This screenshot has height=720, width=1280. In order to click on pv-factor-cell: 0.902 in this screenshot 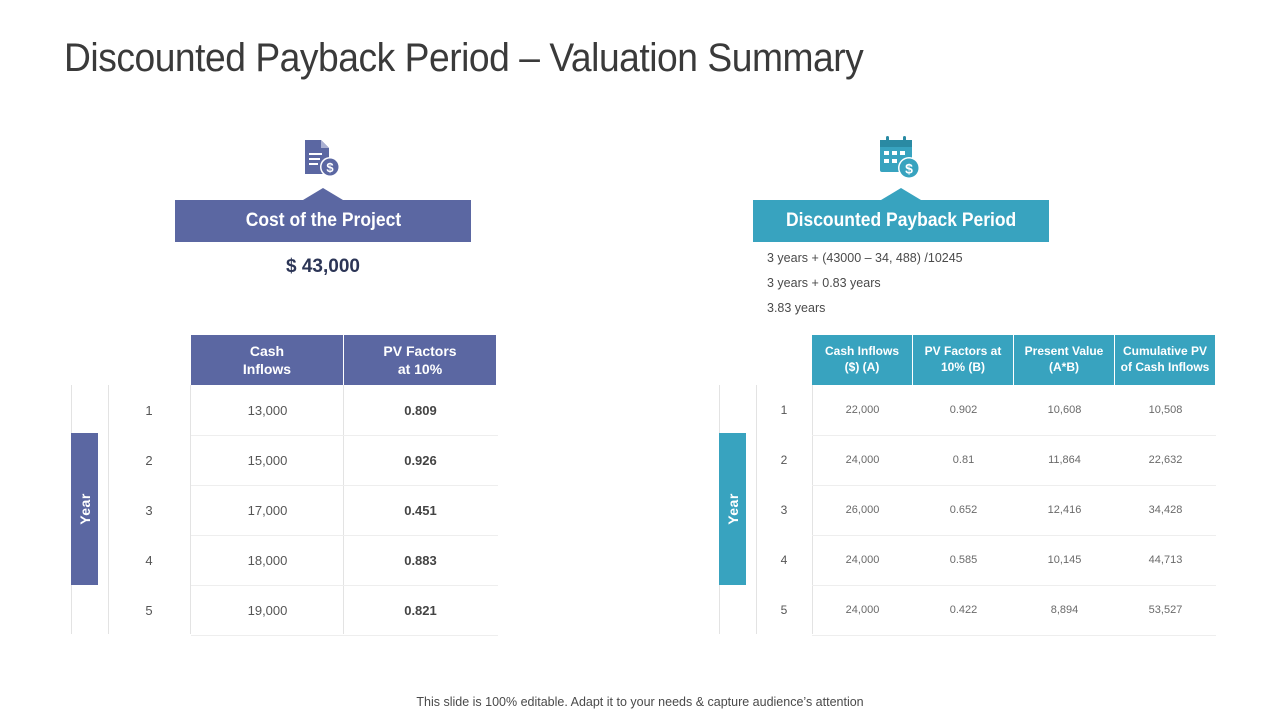, I will do `click(963, 410)`.